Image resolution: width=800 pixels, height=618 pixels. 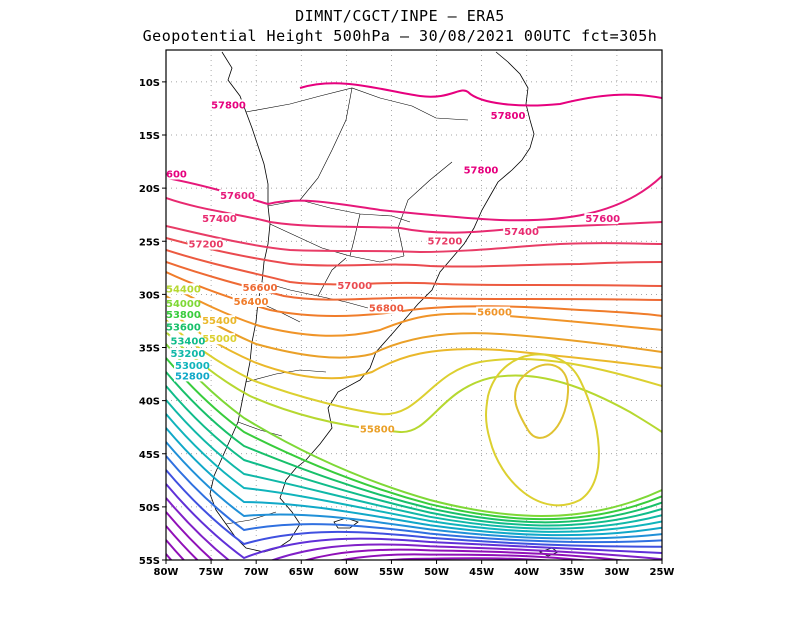 I want to click on y-tick-label: 20S, so click(x=149, y=189).